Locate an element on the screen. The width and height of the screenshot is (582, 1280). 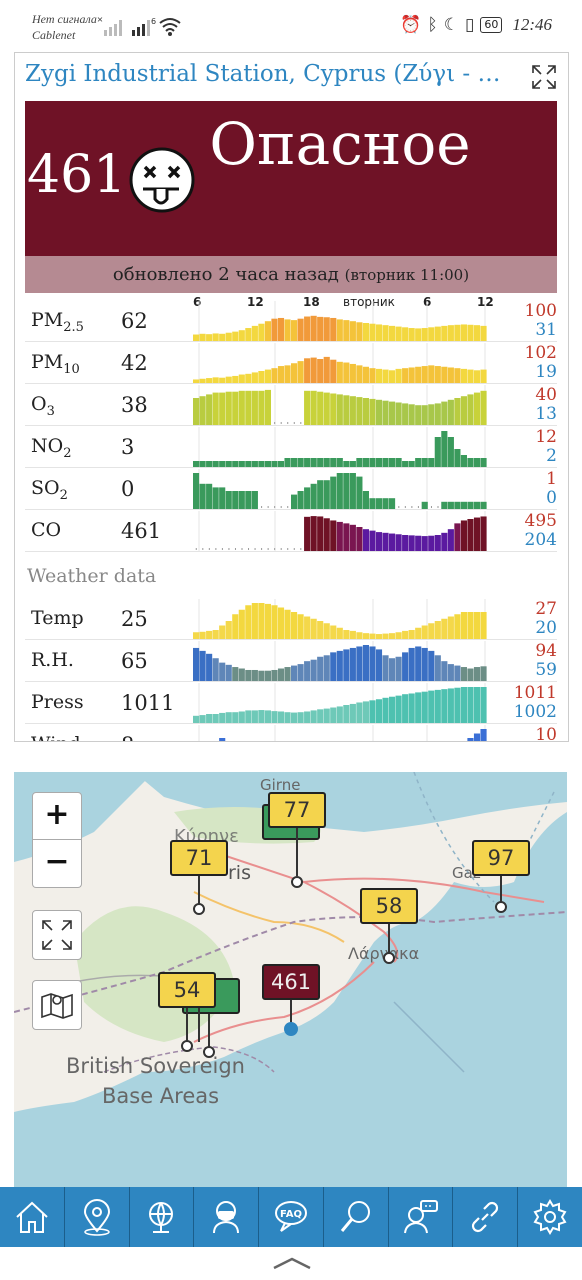
nav-search is located at coordinates (356, 1217).